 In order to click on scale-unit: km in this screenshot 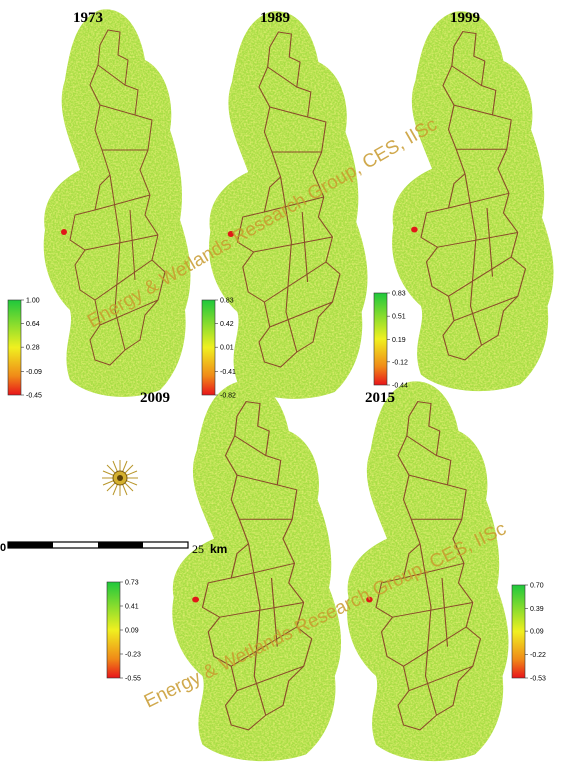, I will do `click(218, 549)`.